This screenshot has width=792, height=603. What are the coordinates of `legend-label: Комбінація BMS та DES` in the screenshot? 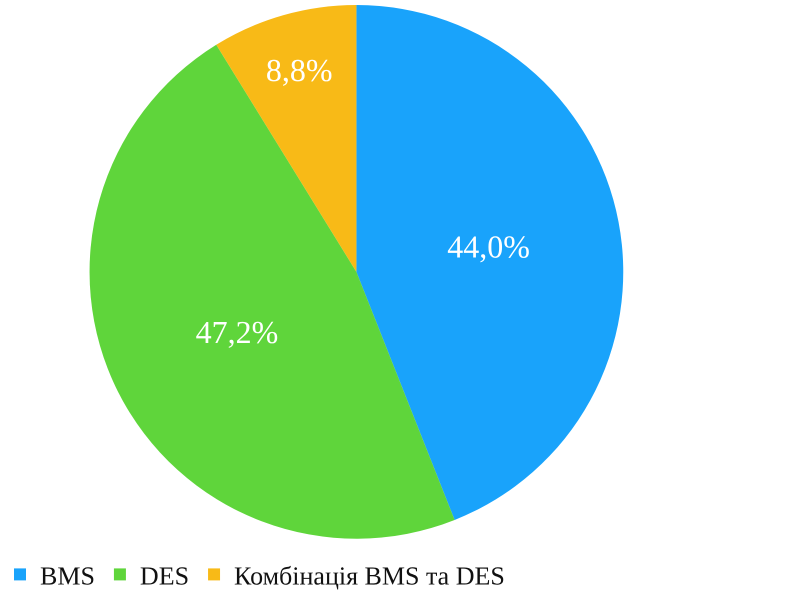 It's located at (369, 576).